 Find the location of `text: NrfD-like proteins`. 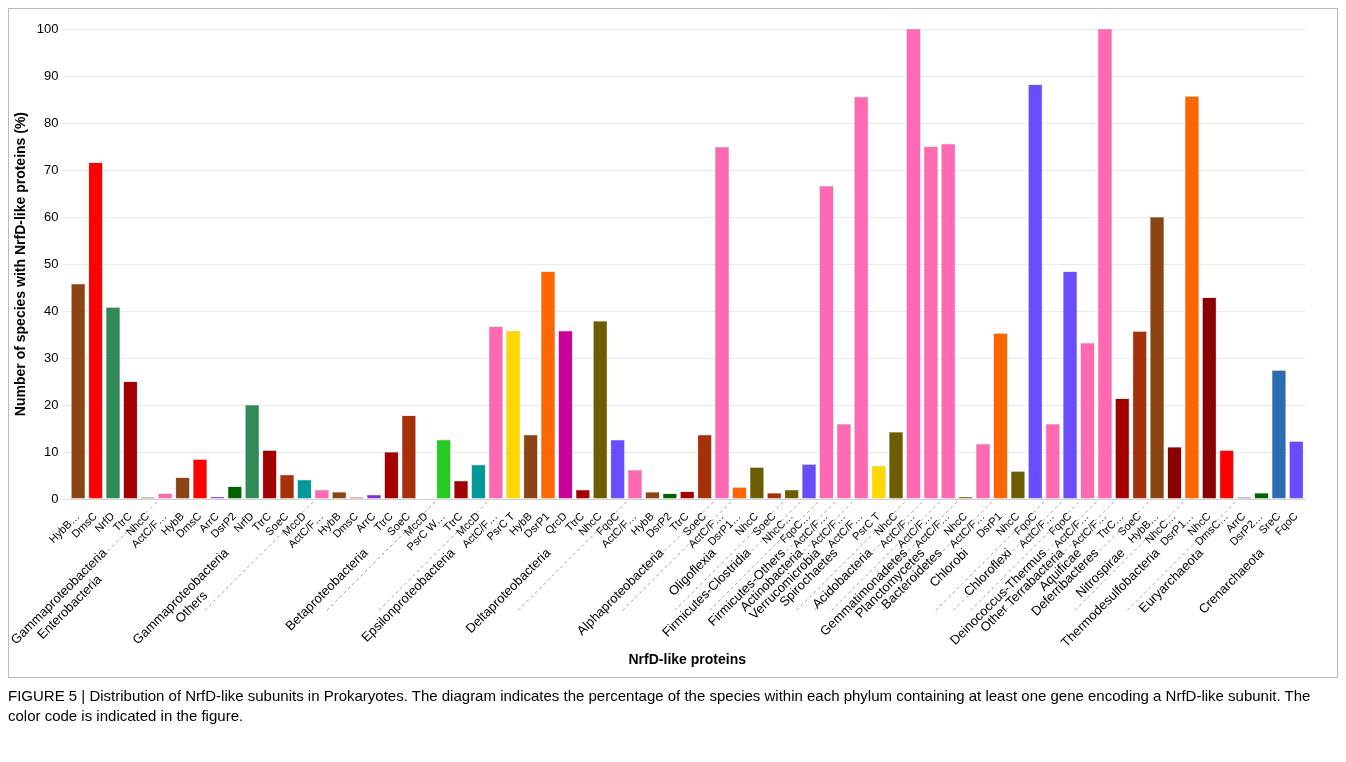

text: NrfD-like proteins is located at coordinates (687, 658).